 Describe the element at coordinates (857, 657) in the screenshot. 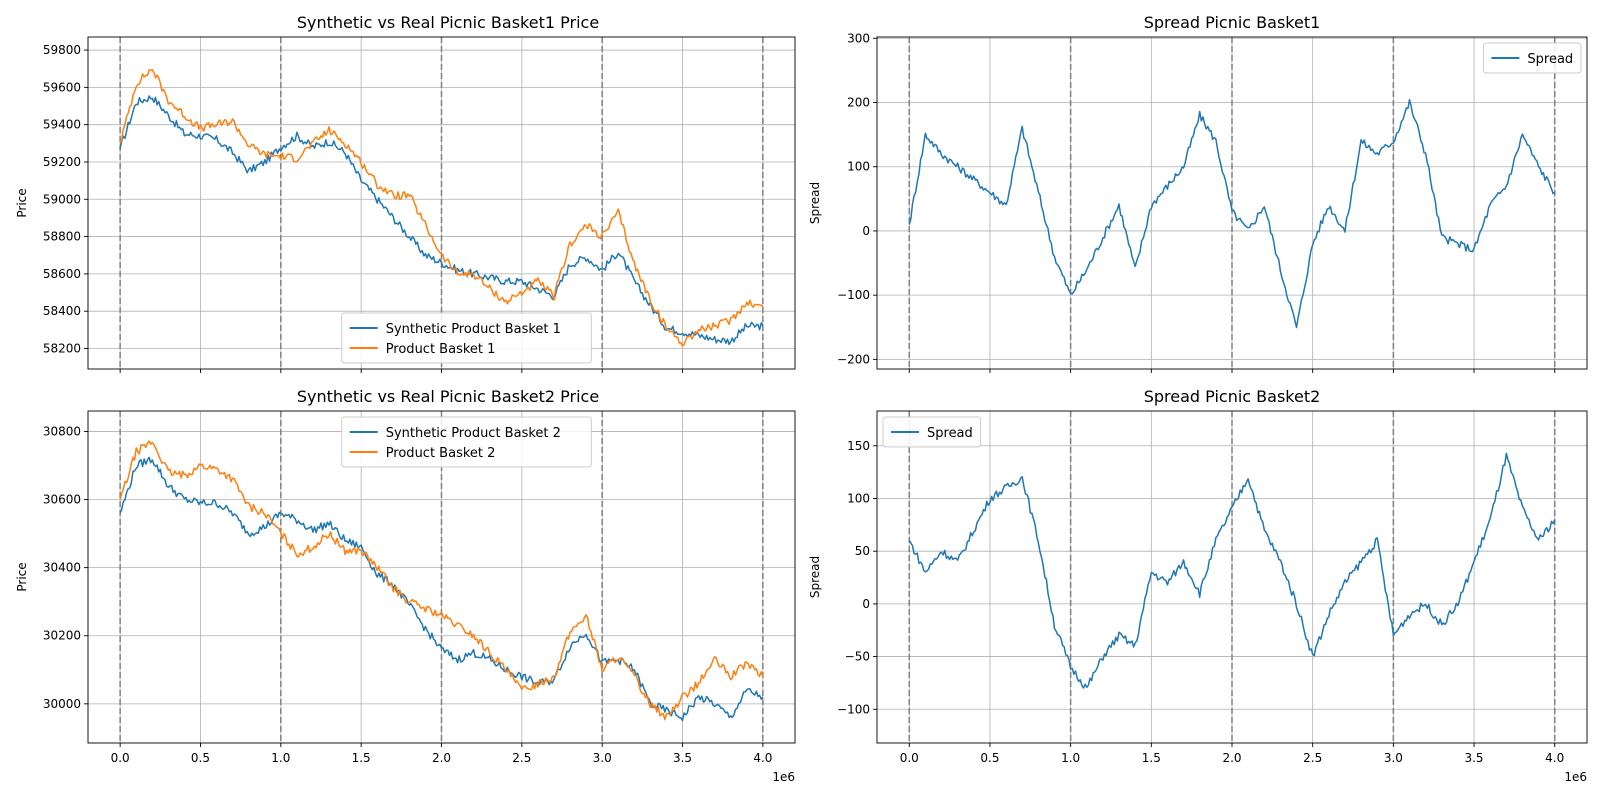

I see `y-tick-label: −50` at that location.